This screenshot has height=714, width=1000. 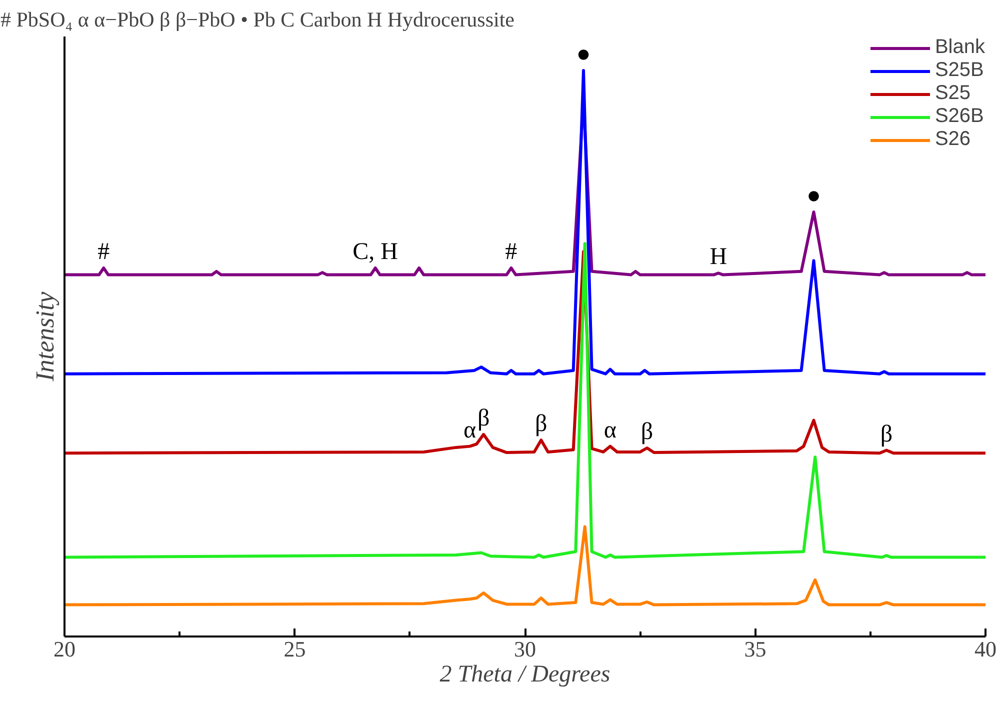 I want to click on x-tick-label: 30, so click(x=525, y=649).